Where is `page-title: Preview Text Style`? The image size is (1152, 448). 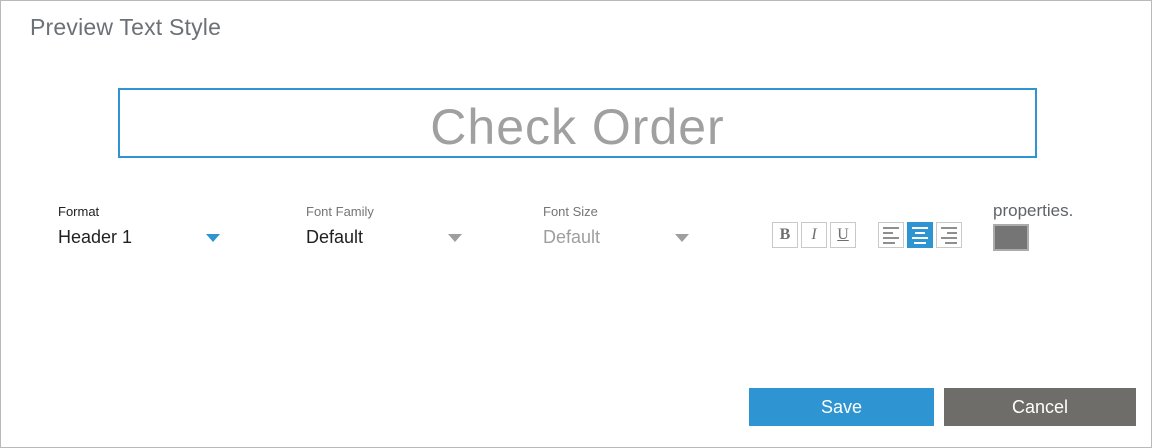
page-title: Preview Text Style is located at coordinates (126, 27).